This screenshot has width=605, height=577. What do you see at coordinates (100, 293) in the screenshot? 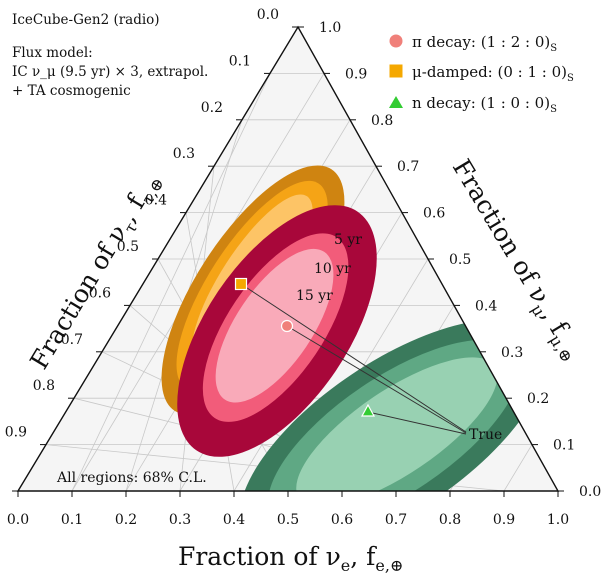
I see `tick-label-tau: 0.6` at bounding box center [100, 293].